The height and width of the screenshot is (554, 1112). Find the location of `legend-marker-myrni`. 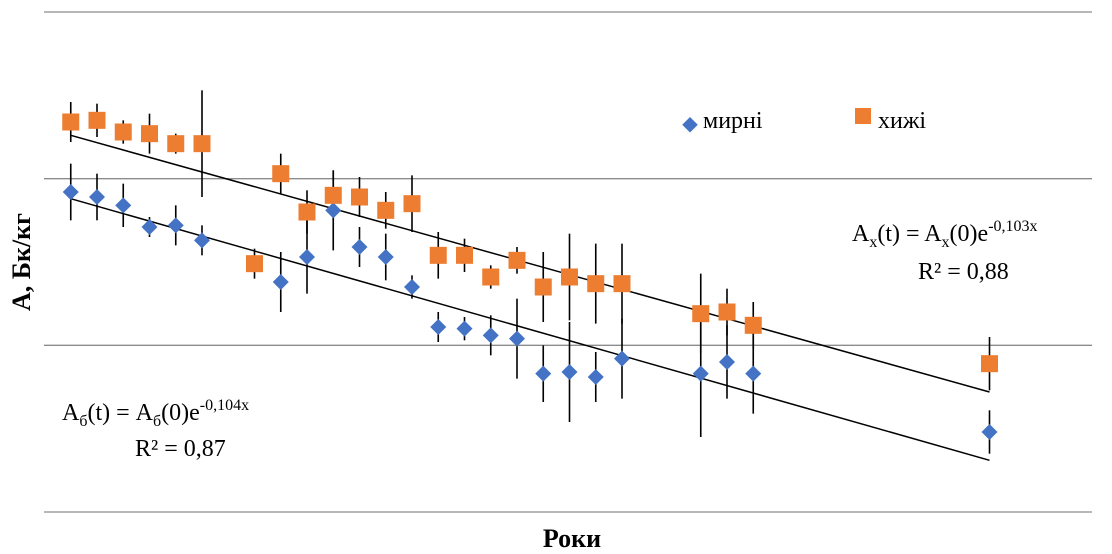

legend-marker-myrni is located at coordinates (690, 125).